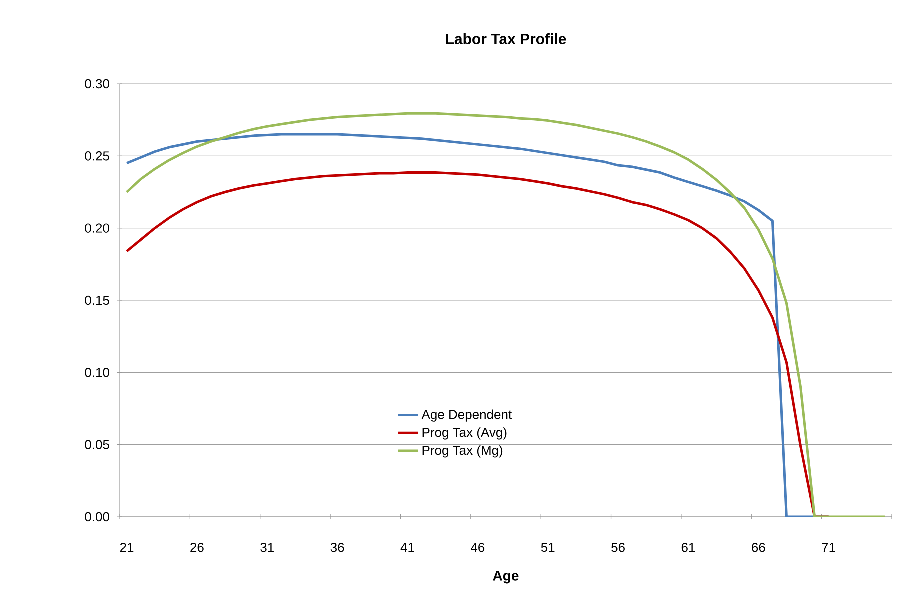  What do you see at coordinates (97, 517) in the screenshot?
I see `y-tick-label: 0.00` at bounding box center [97, 517].